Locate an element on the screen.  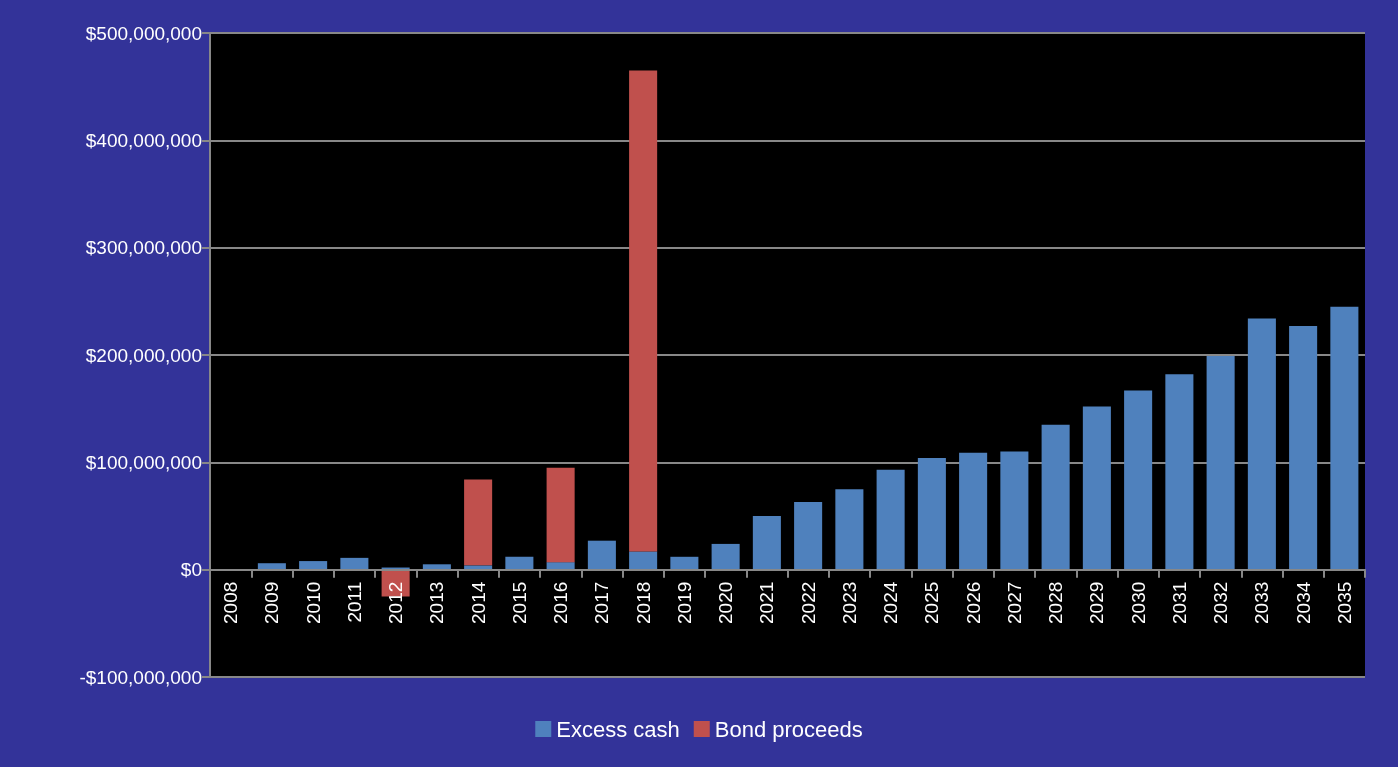
x-tick-label: 2025 is located at coordinates (932, 602).